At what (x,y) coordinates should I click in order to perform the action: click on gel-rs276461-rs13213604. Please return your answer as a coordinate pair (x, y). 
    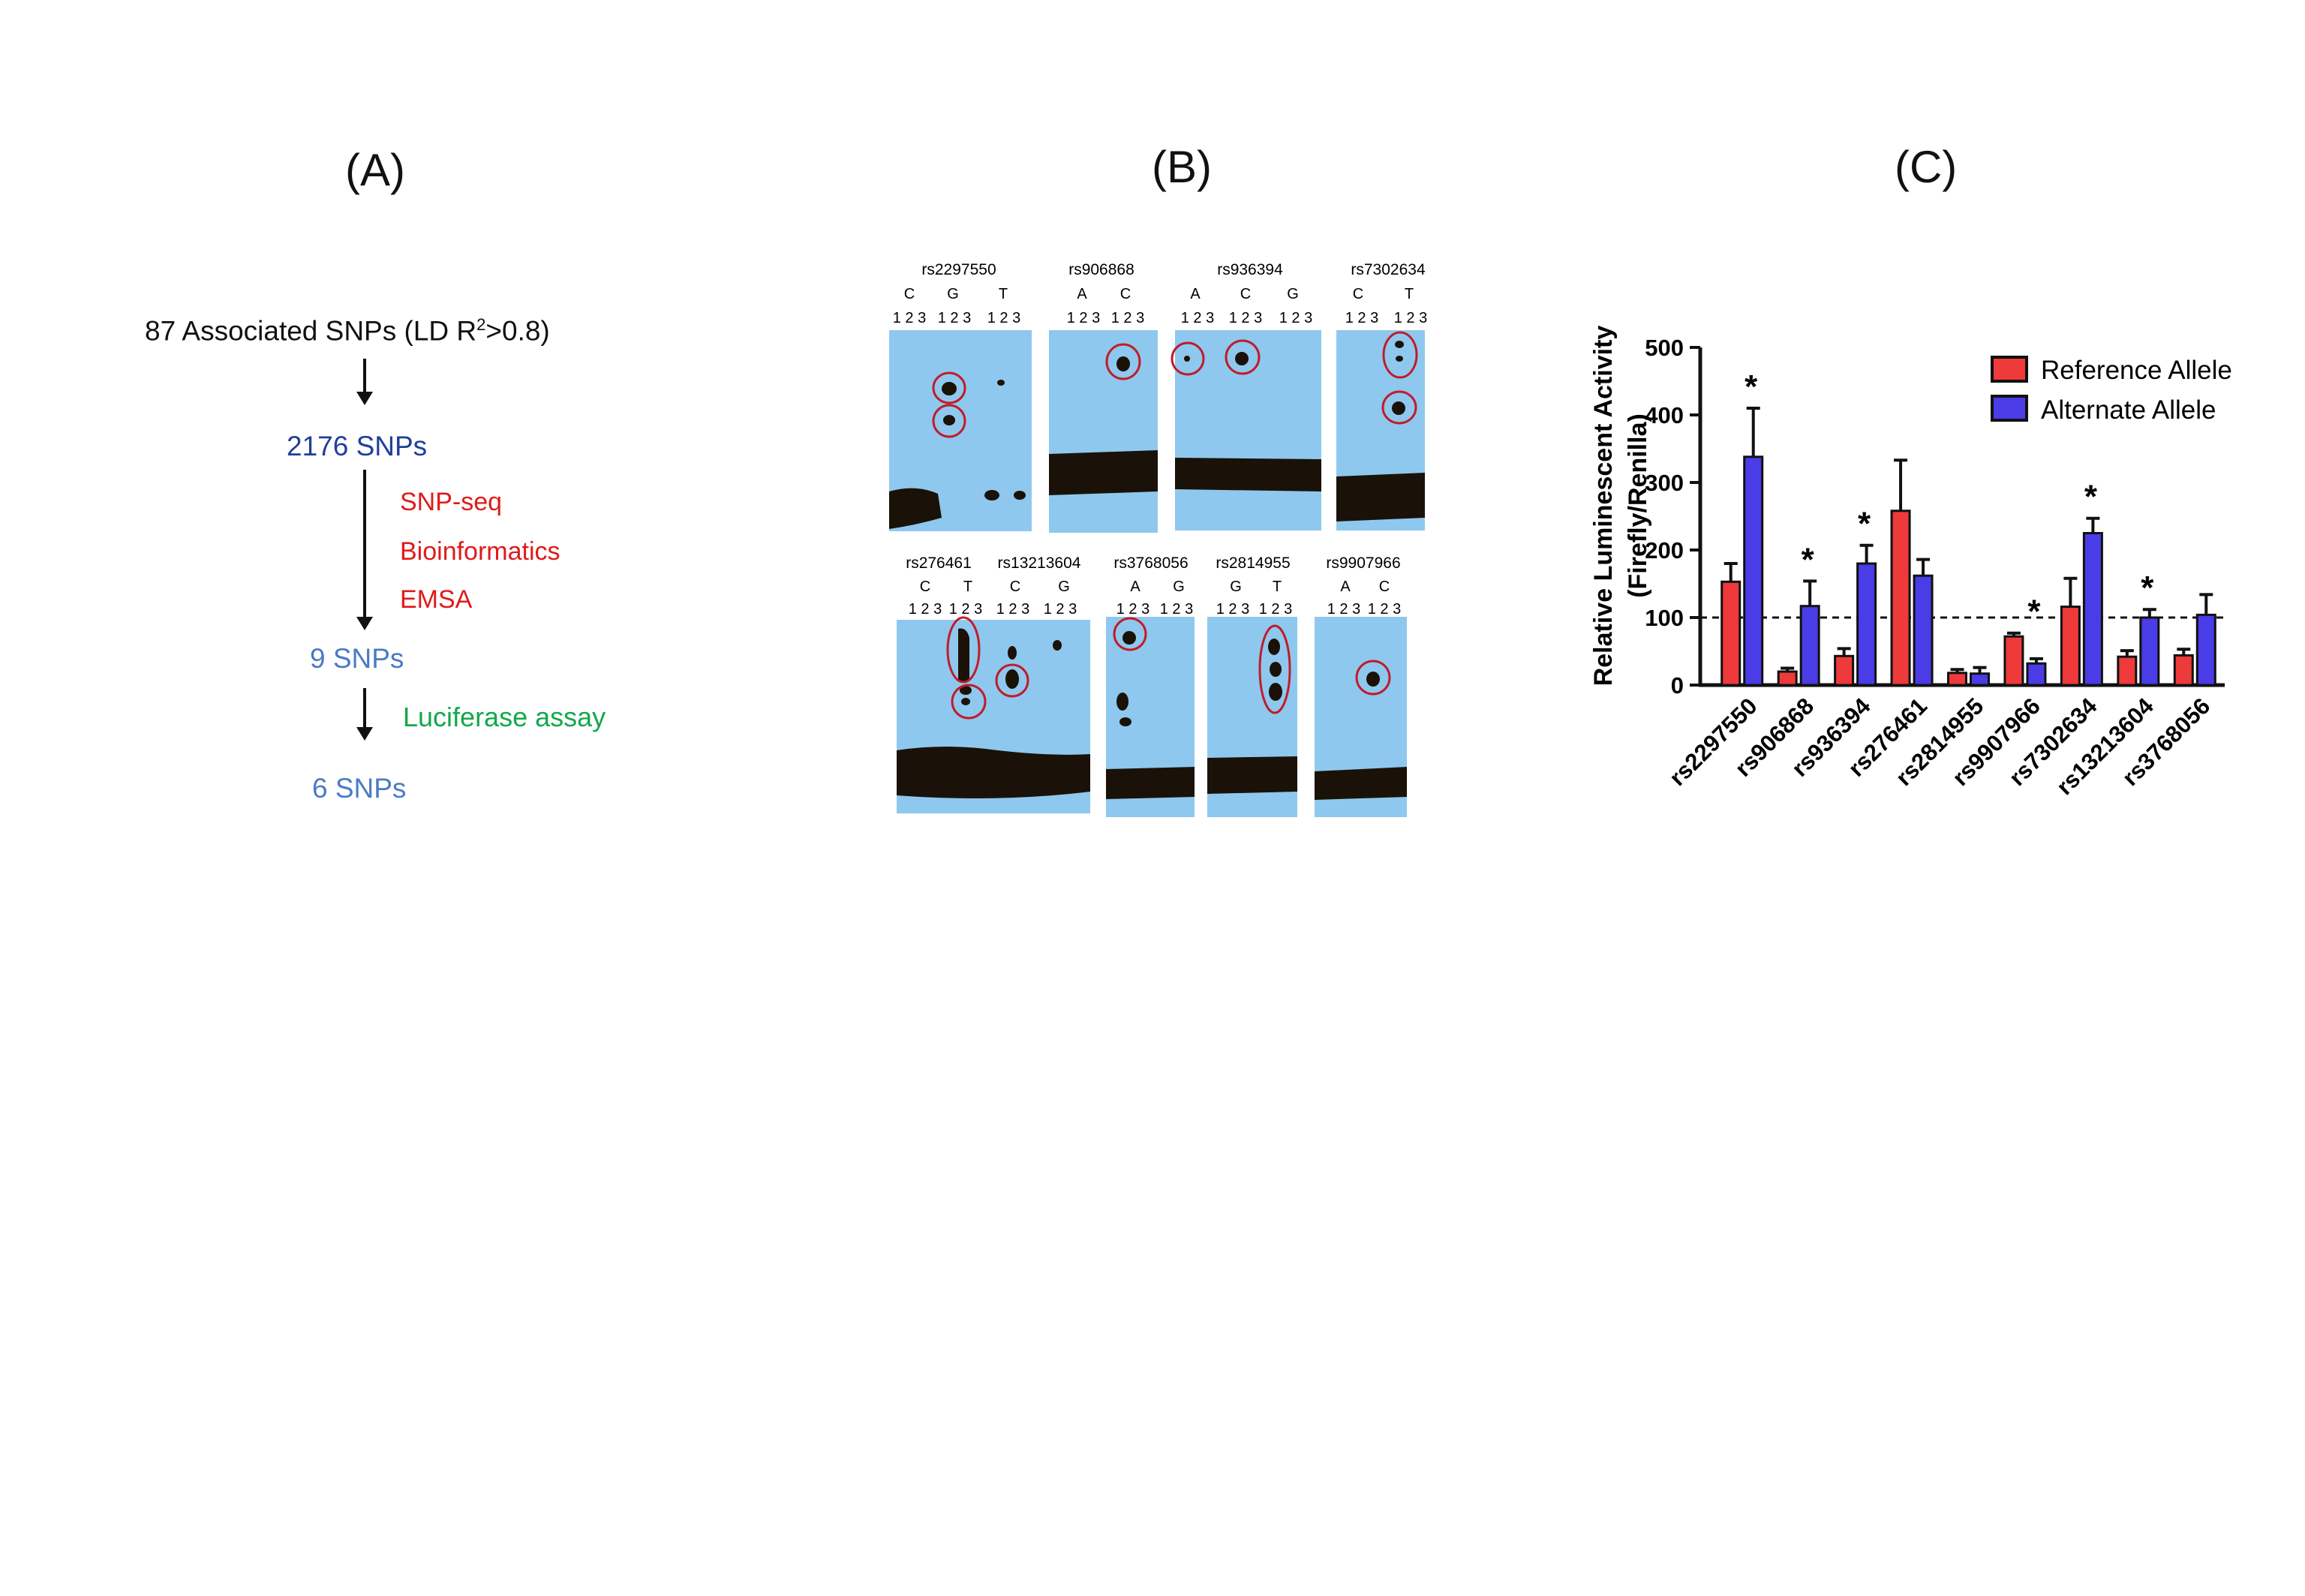
    Looking at the image, I should click on (993, 714).